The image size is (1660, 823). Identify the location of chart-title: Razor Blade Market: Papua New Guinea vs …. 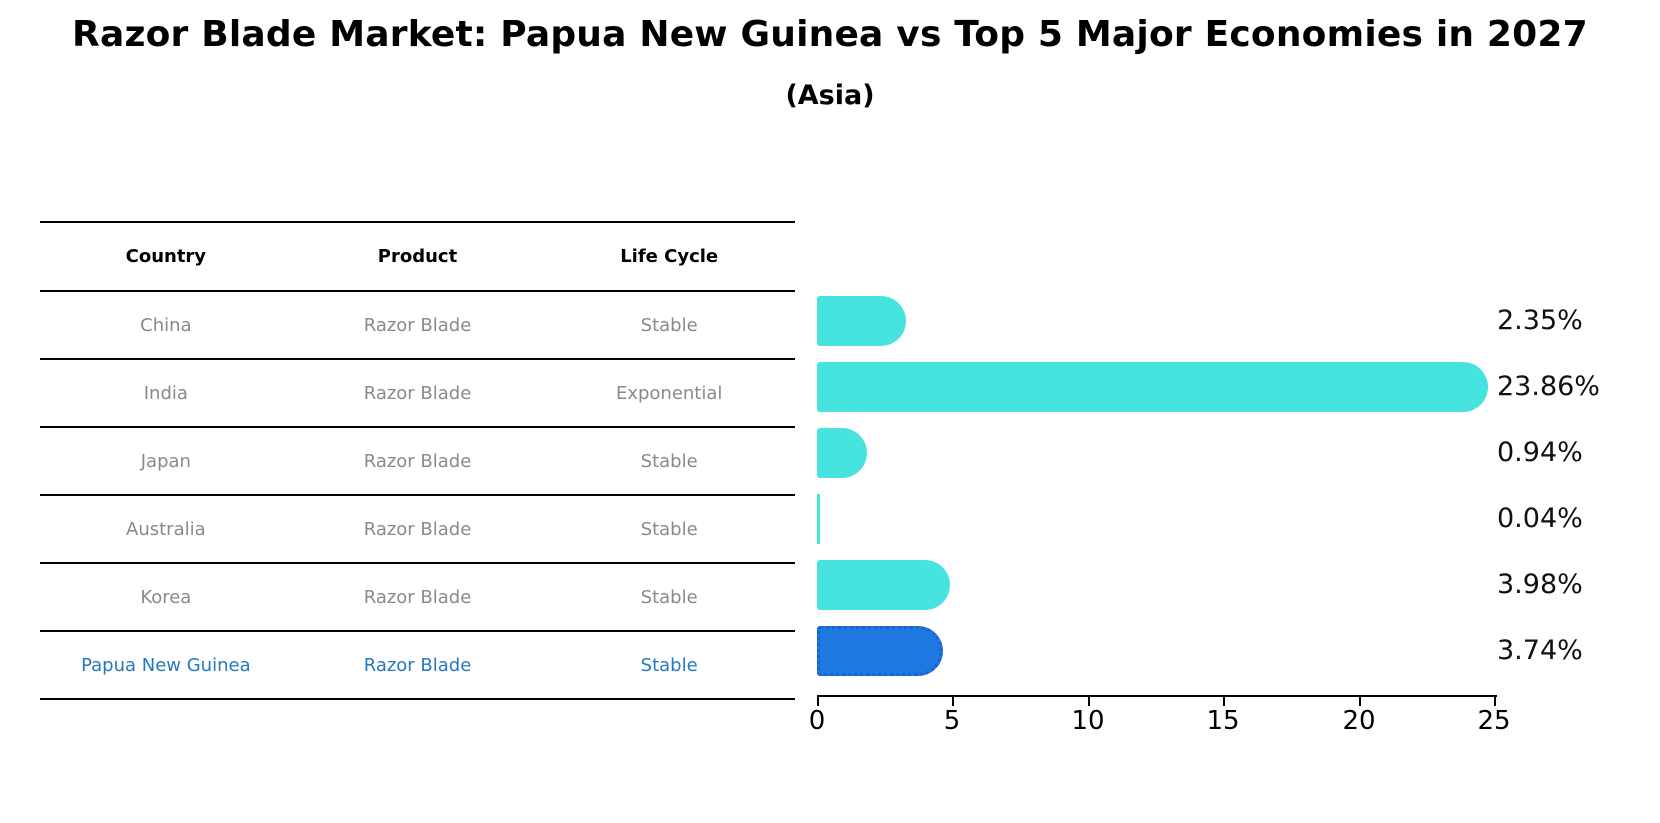
(830, 34).